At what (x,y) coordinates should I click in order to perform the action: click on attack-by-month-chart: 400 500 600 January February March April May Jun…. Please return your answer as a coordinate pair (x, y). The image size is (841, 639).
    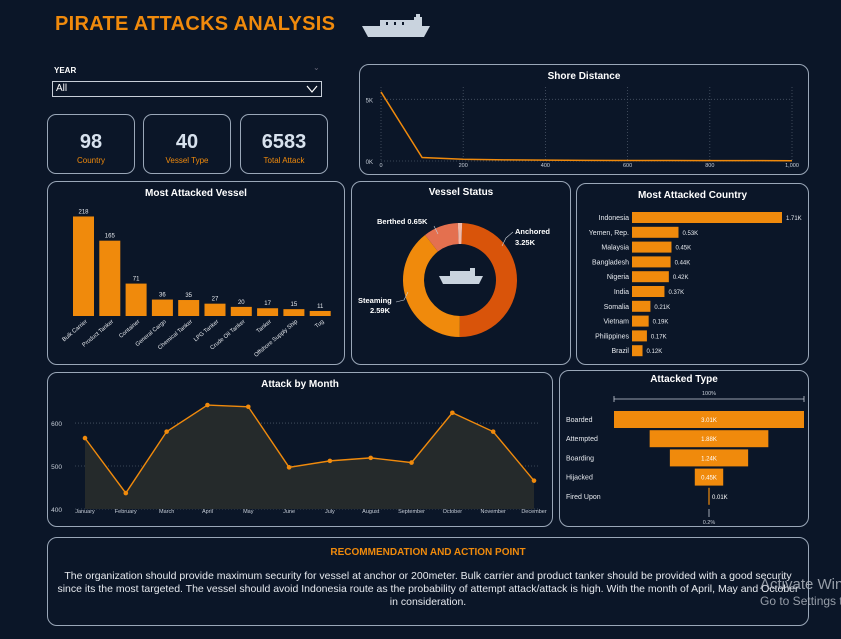
    Looking at the image, I should click on (299, 458).